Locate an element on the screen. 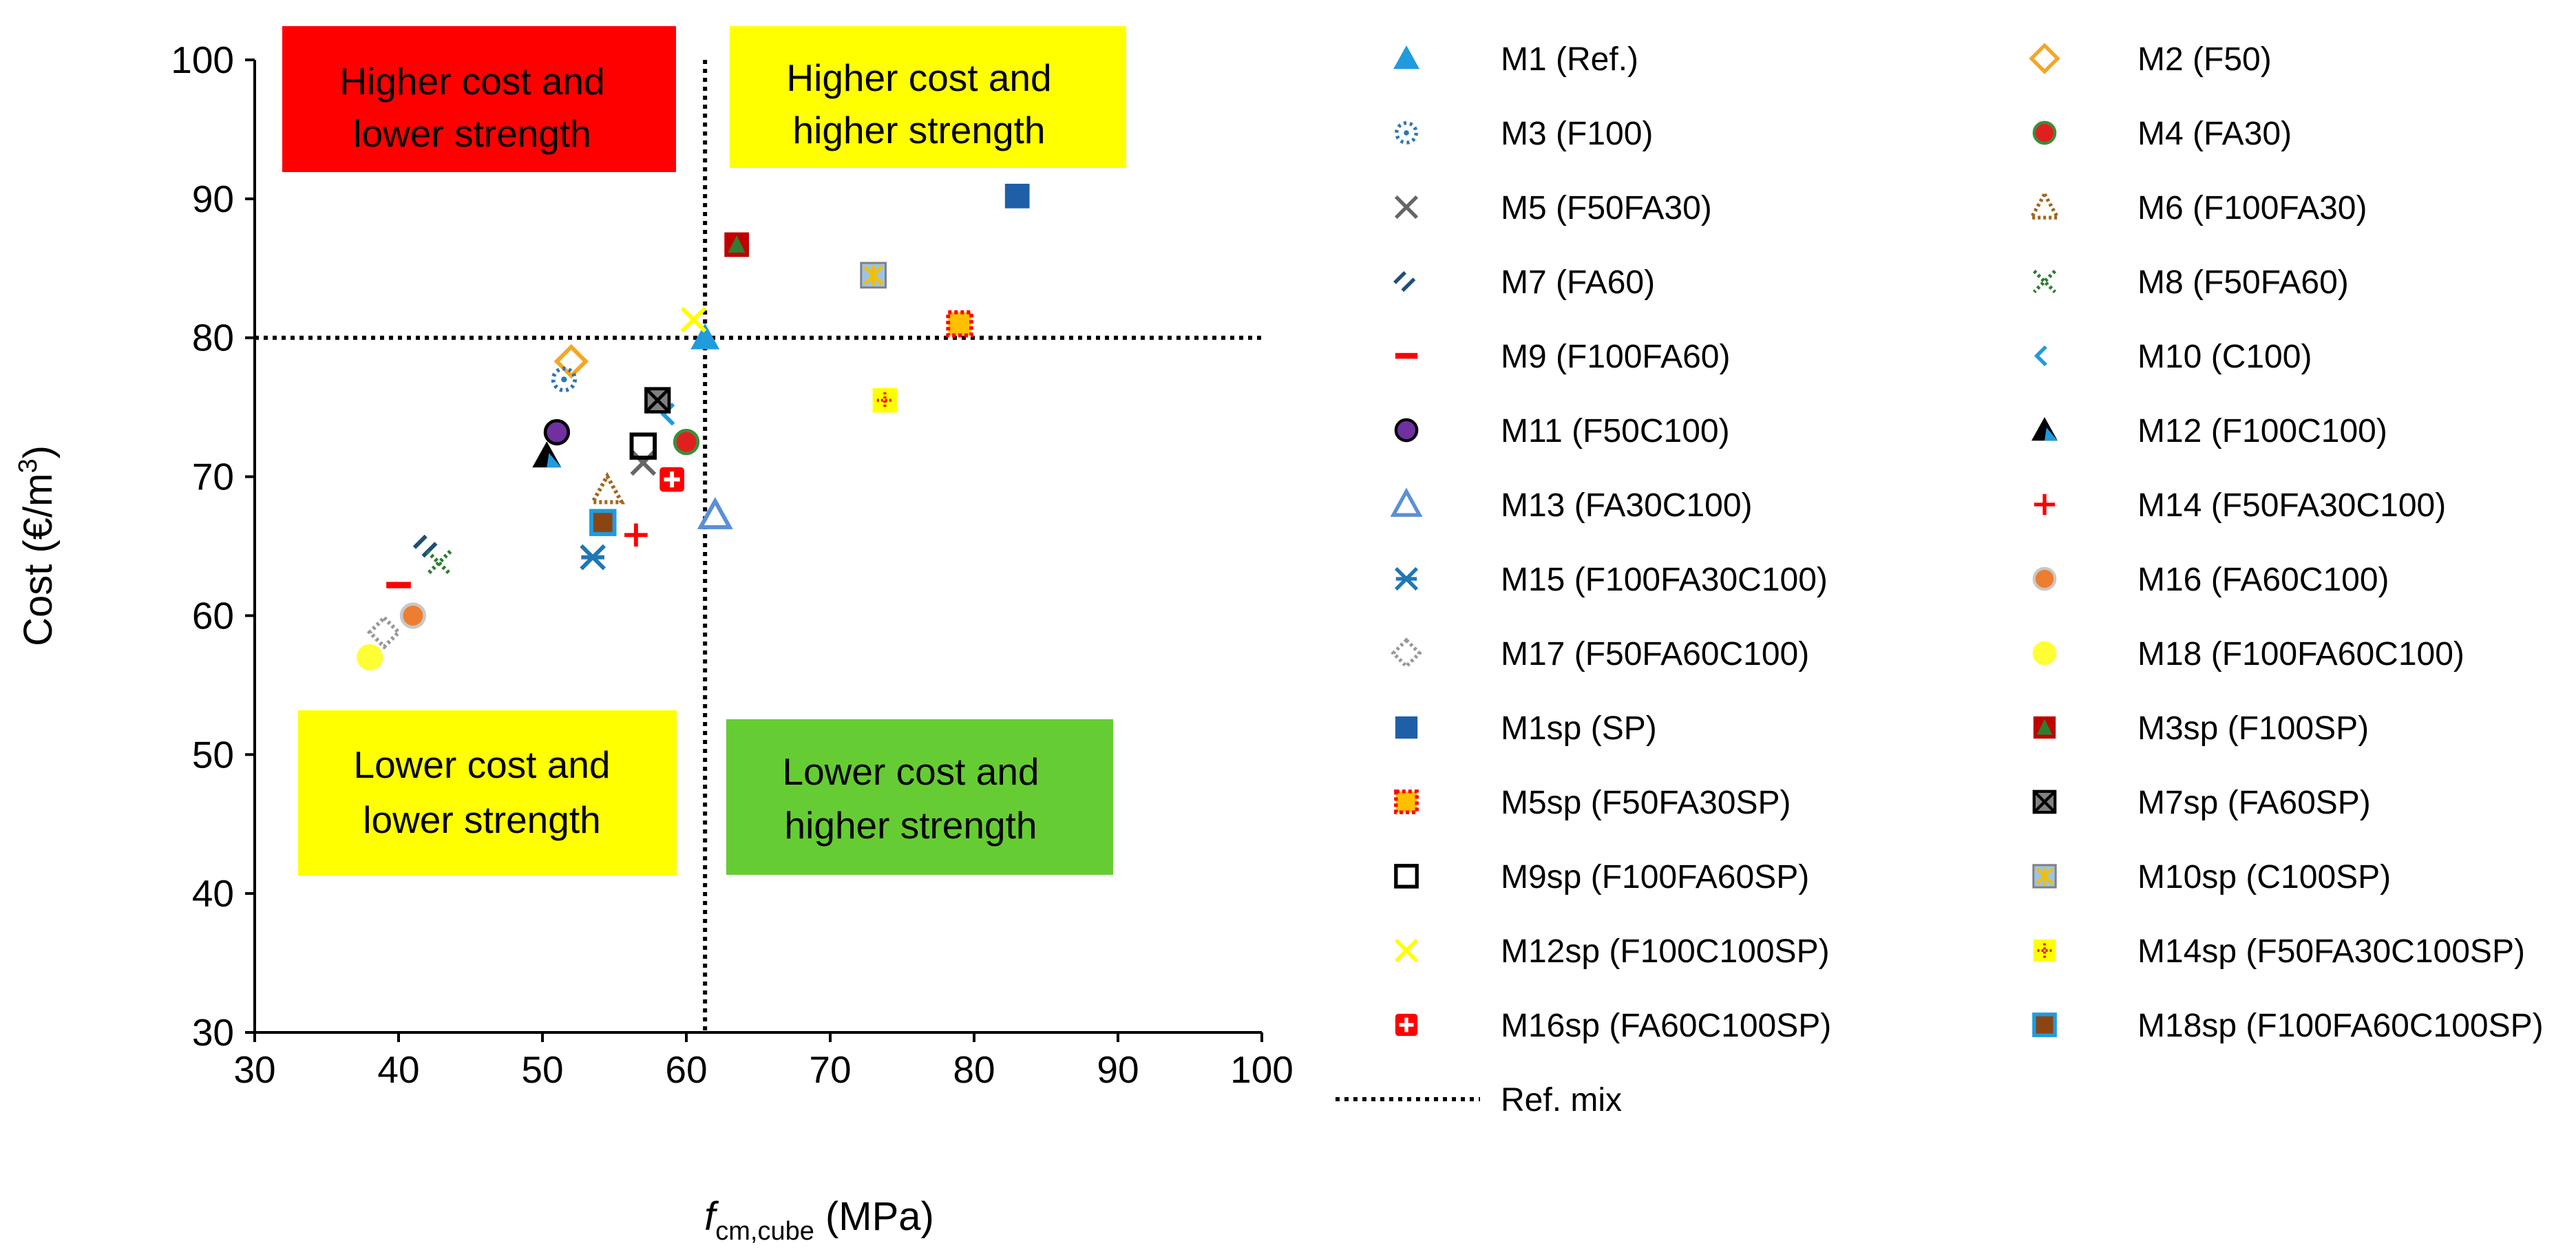 The image size is (2576, 1252). quadrant-label-tl-line1: Higher cost and is located at coordinates (472, 81).